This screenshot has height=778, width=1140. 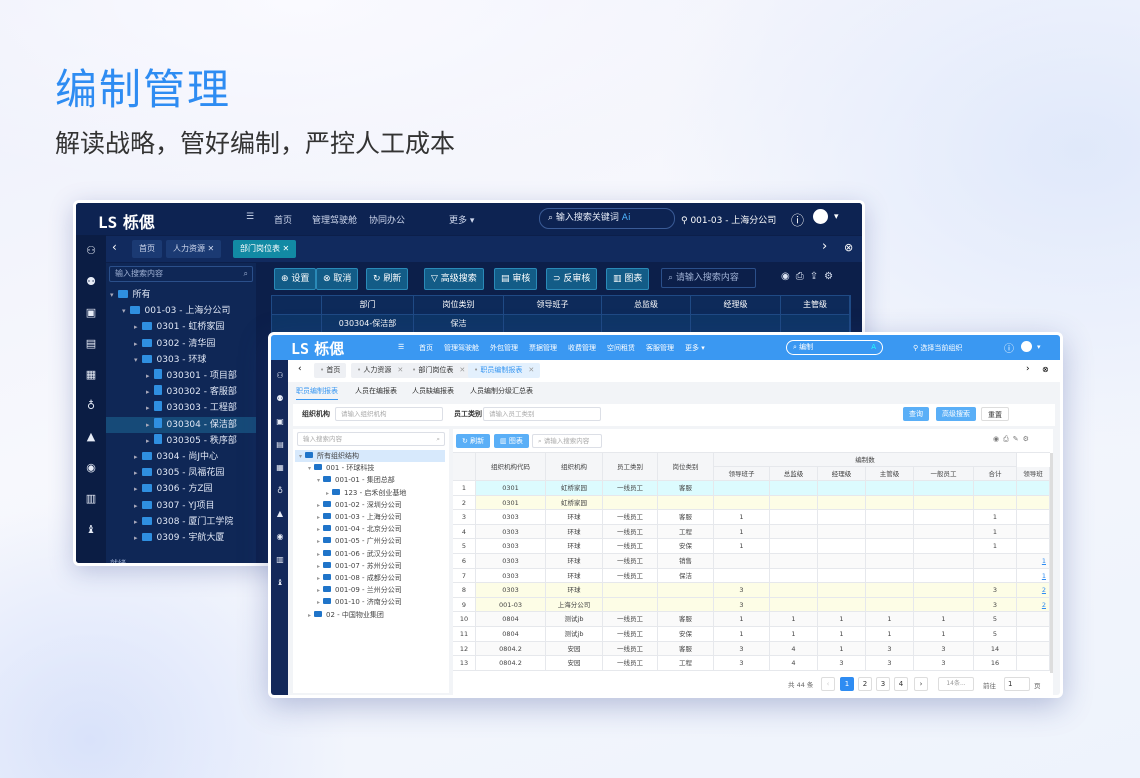 What do you see at coordinates (250, 217) in the screenshot?
I see `menu-toggle-icon: ☰` at bounding box center [250, 217].